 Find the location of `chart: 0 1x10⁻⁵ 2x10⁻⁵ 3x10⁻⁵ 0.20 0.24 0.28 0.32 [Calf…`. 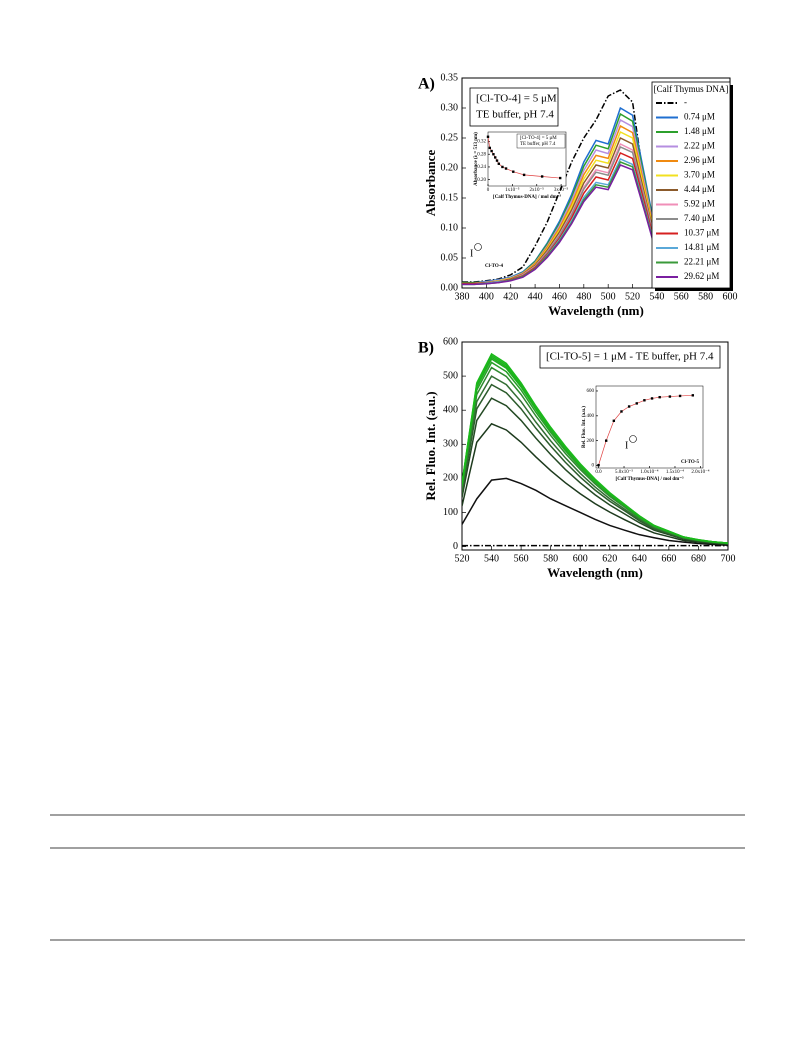

chart: 0 1x10⁻⁵ 2x10⁻⁵ 3x10⁻⁵ 0.20 0.24 0.28 0.32 [Calf… is located at coordinates (521, 165).